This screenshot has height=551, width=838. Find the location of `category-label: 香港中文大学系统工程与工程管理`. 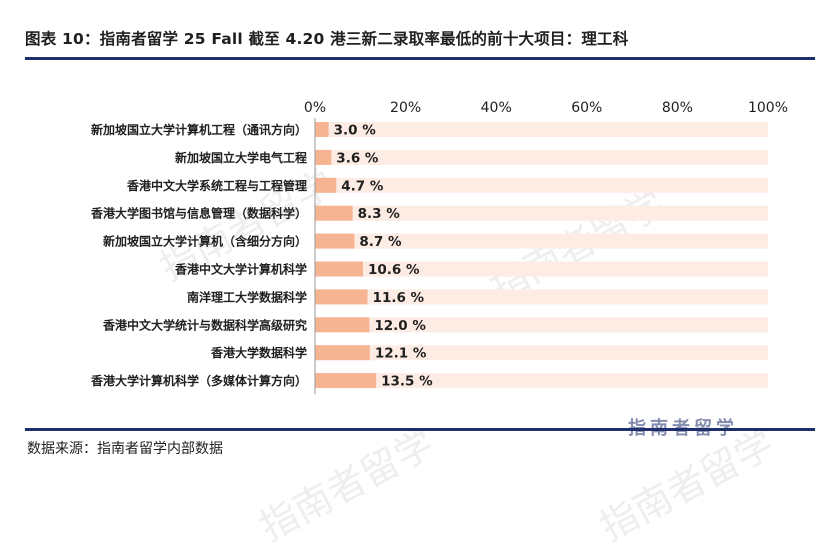

category-label: 香港中文大学系统工程与工程管理 is located at coordinates (216, 185).